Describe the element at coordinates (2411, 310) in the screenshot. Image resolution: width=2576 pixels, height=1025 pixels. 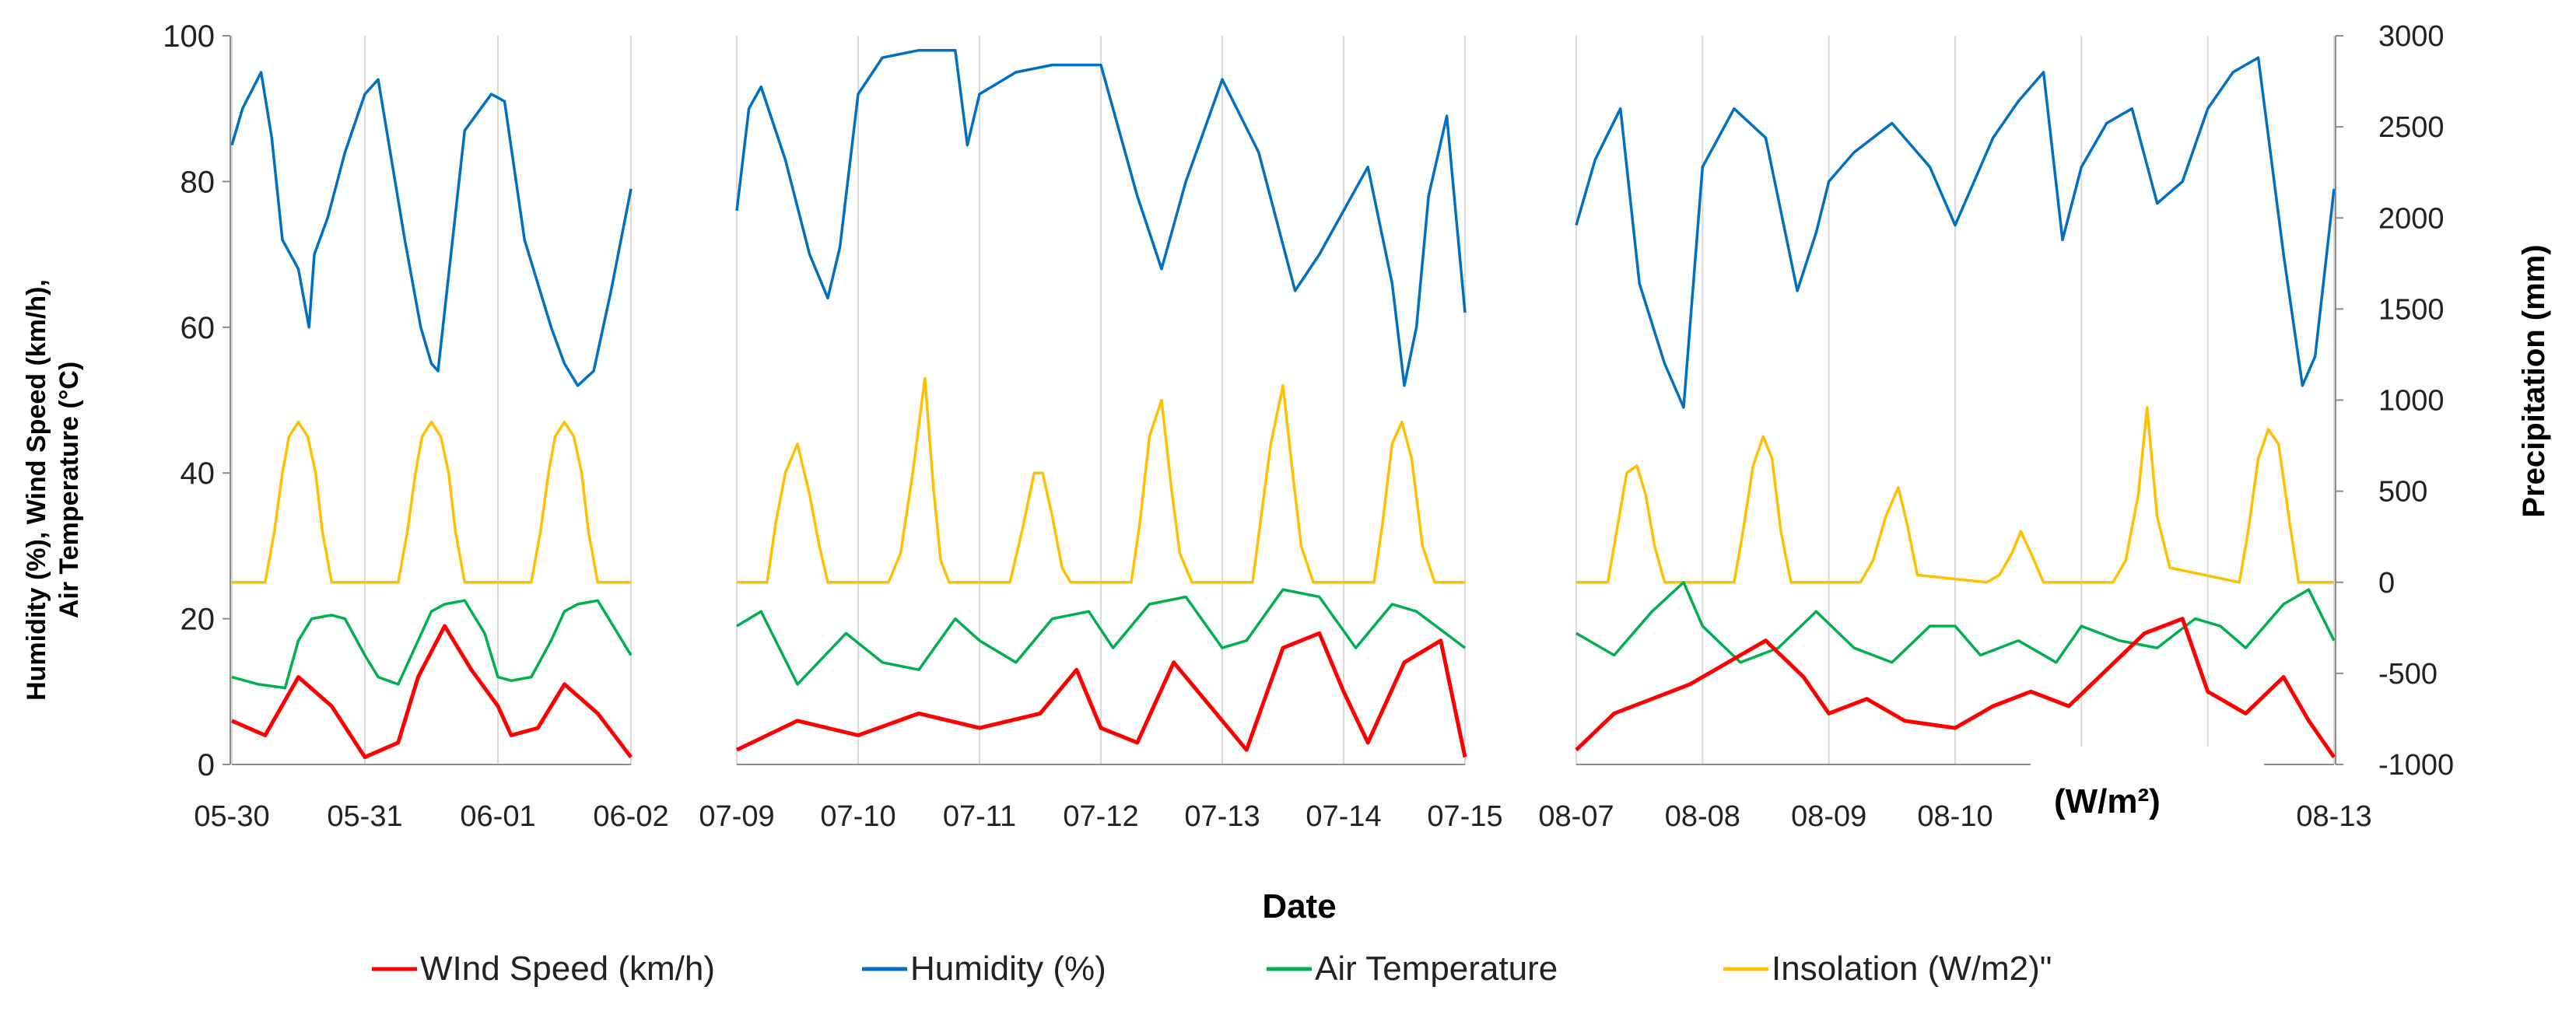
I see `y-right-tick-label: 1500` at that location.